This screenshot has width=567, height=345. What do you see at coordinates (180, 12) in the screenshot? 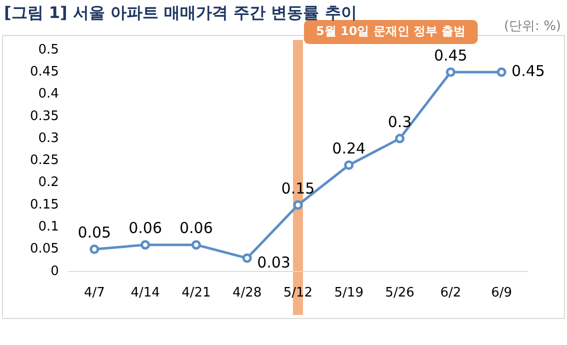
I see `chart-title: [그림 1] 서울 아파트 매매가격 주간 변동률 추이` at bounding box center [180, 12].